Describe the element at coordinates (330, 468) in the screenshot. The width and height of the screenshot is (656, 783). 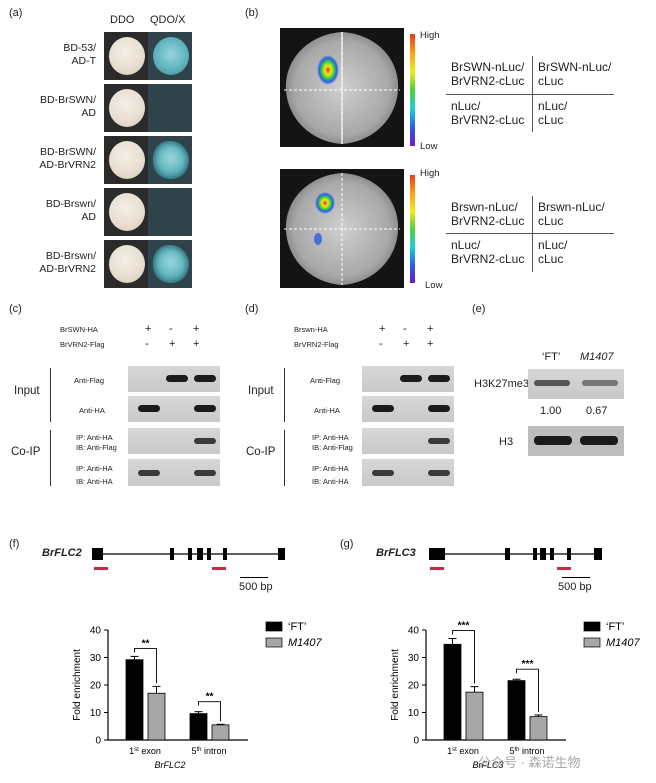
I see `blot-label-ip-d2: IP: Anti-HA` at that location.